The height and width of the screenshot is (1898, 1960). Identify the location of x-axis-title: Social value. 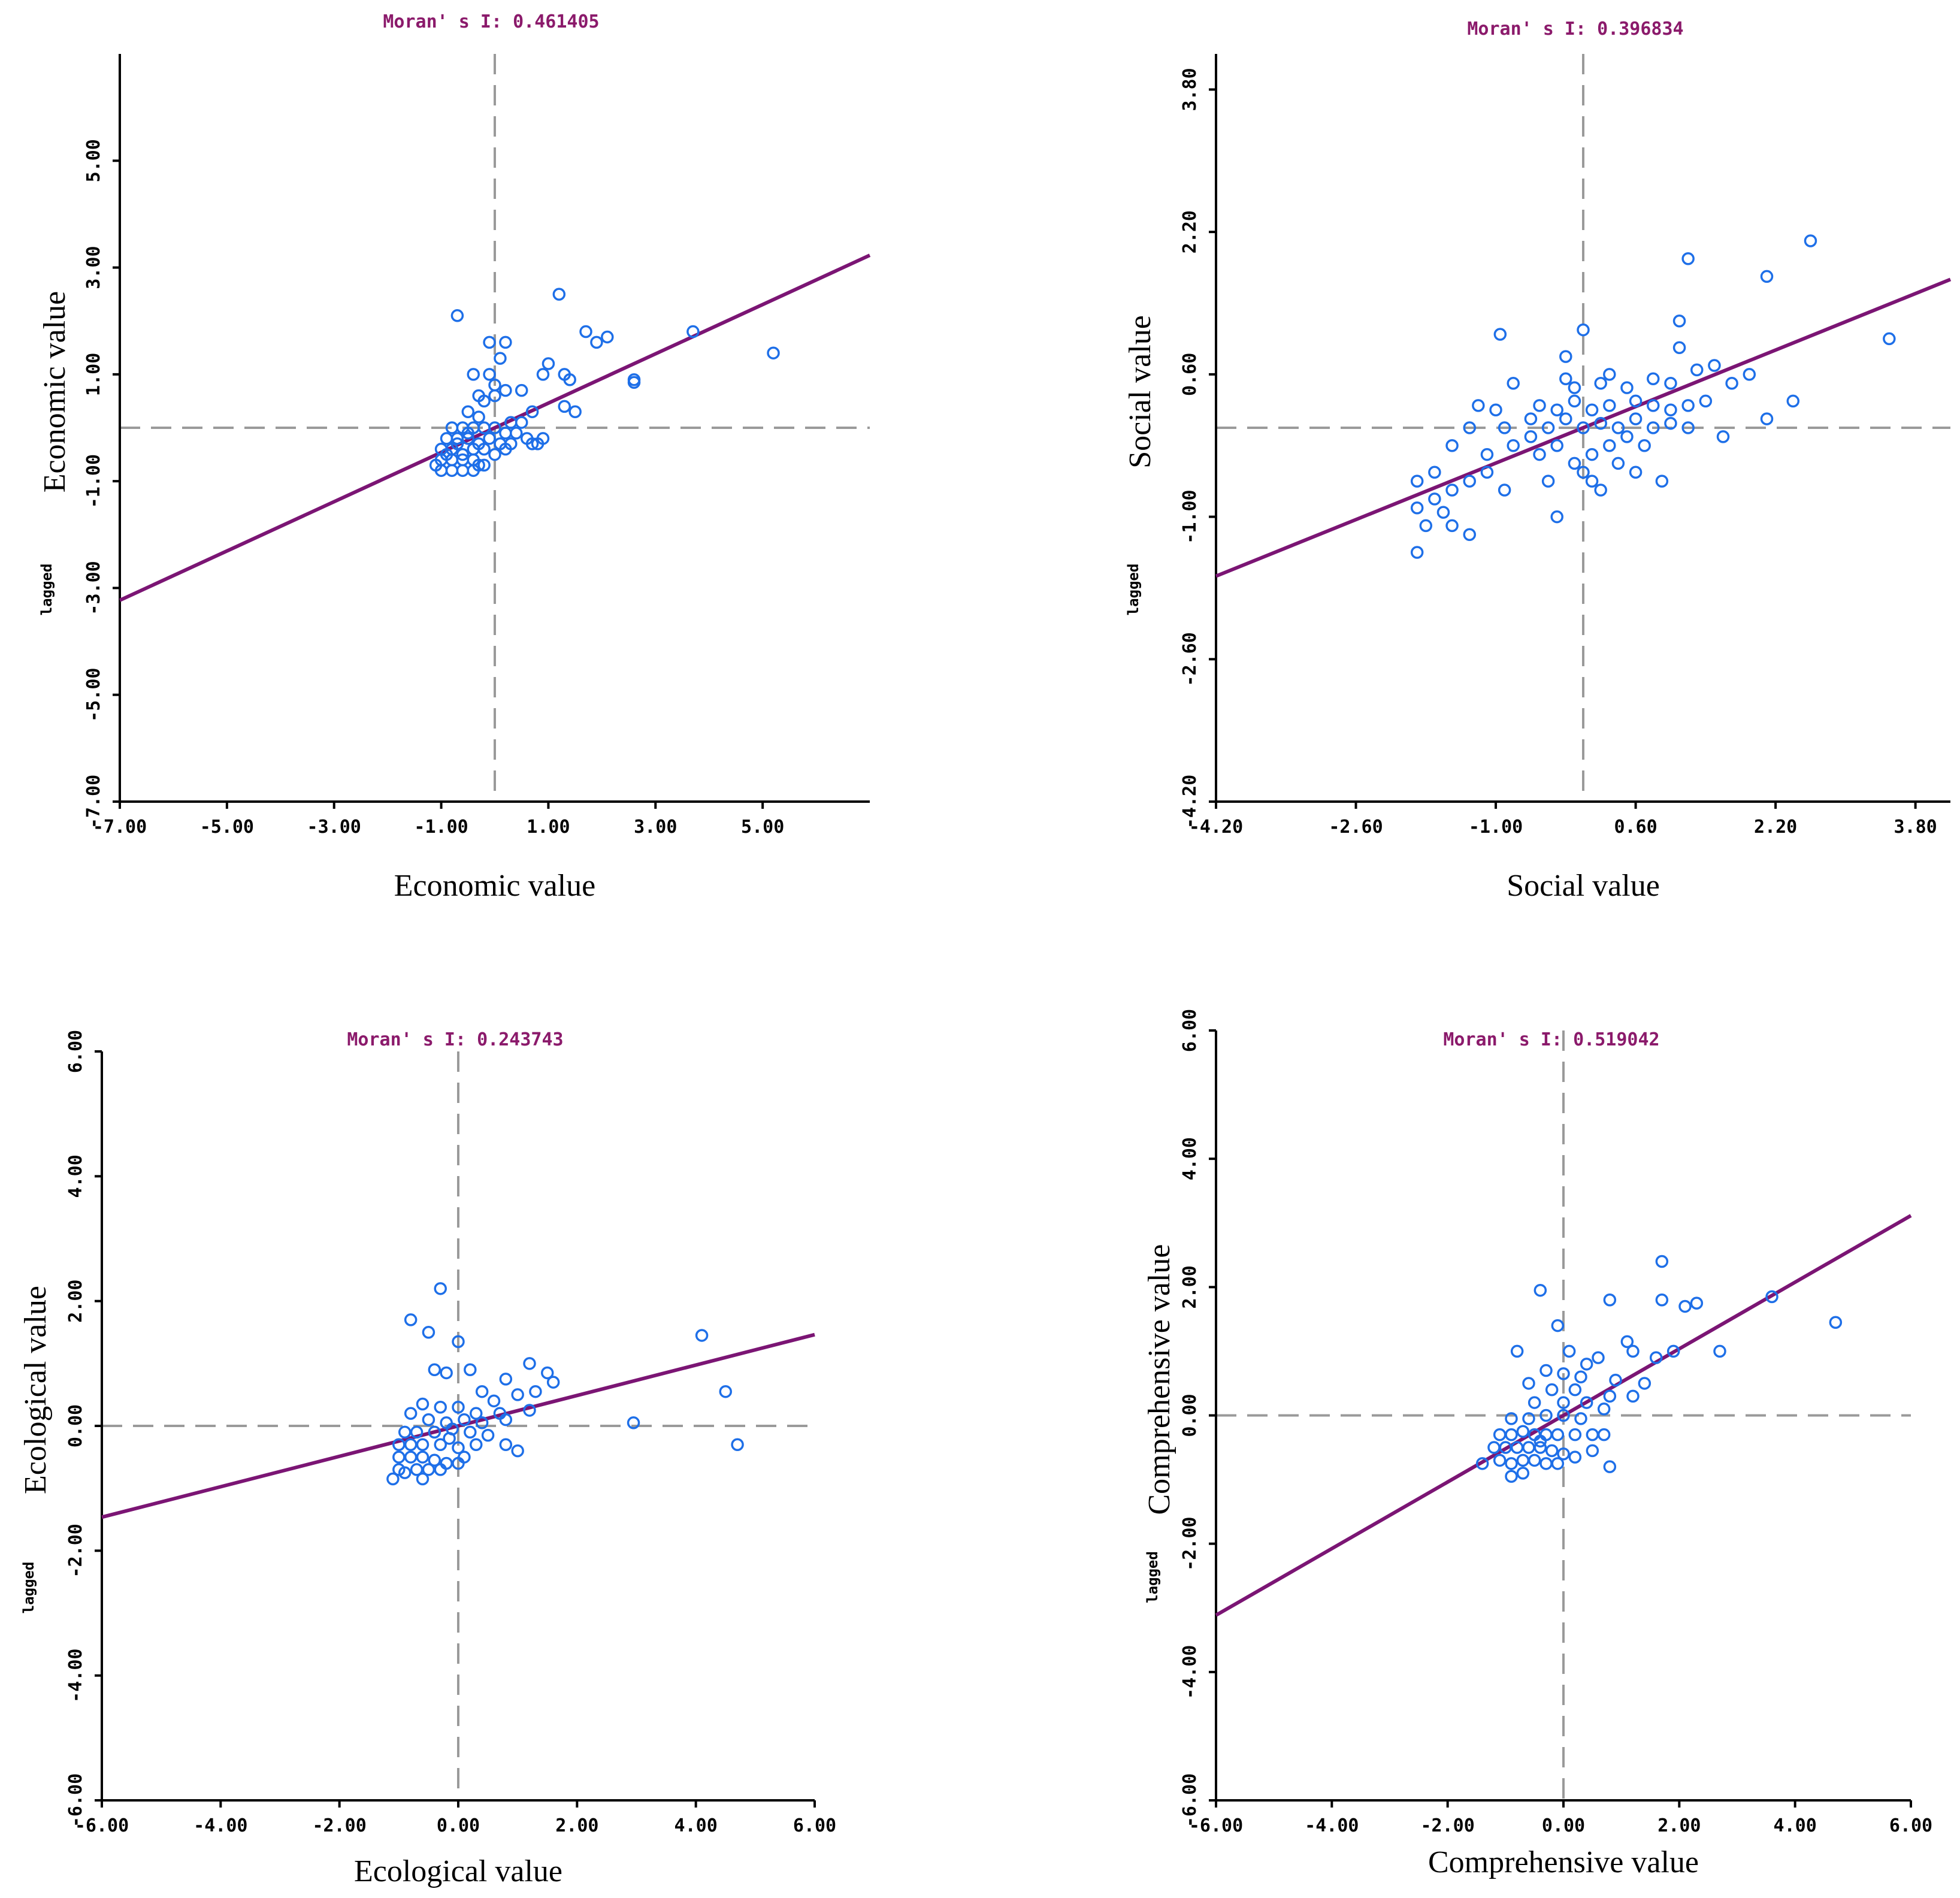
(1584, 886).